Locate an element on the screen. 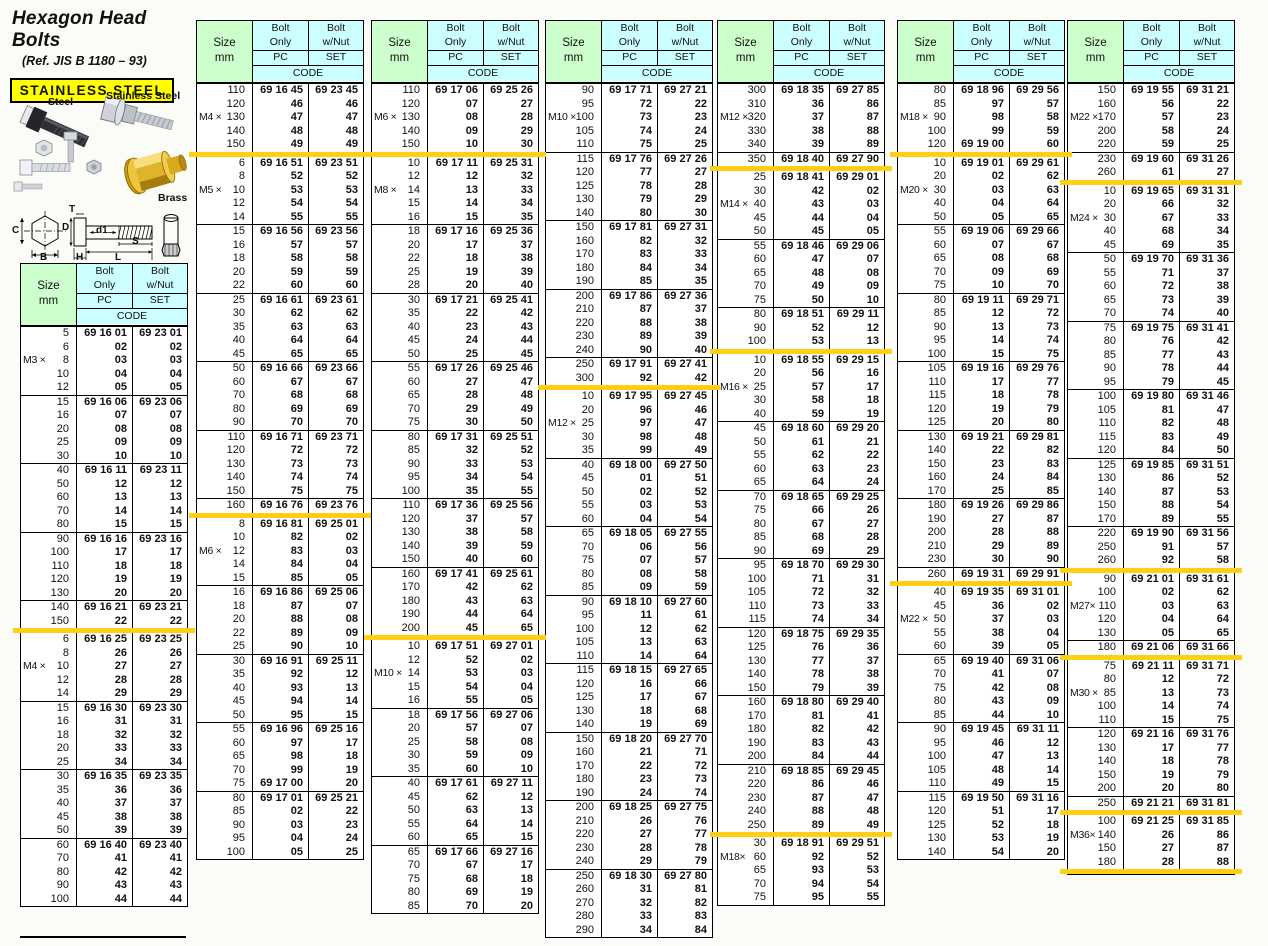 This screenshot has width=1268, height=946. size-cell: 30 is located at coordinates (746, 401).